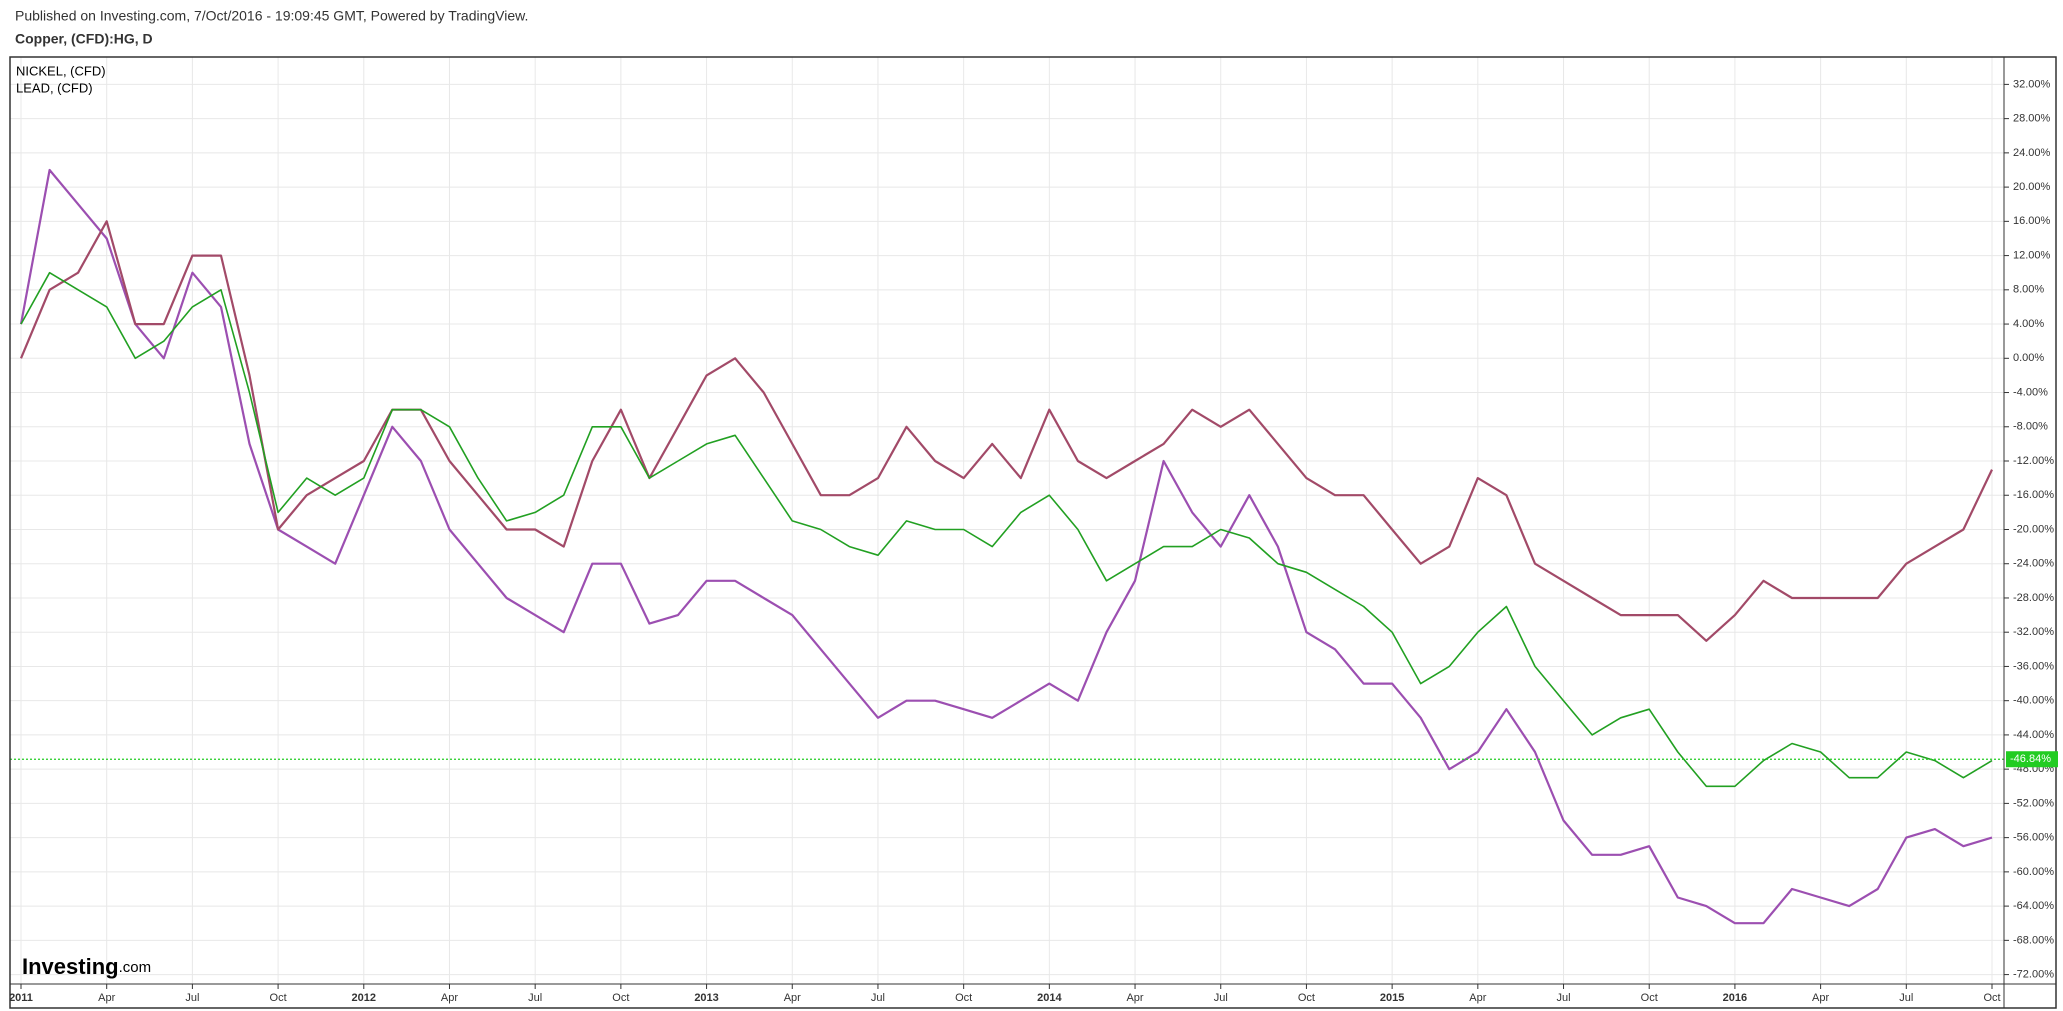  I want to click on x-tick-label: 2016, so click(1735, 998).